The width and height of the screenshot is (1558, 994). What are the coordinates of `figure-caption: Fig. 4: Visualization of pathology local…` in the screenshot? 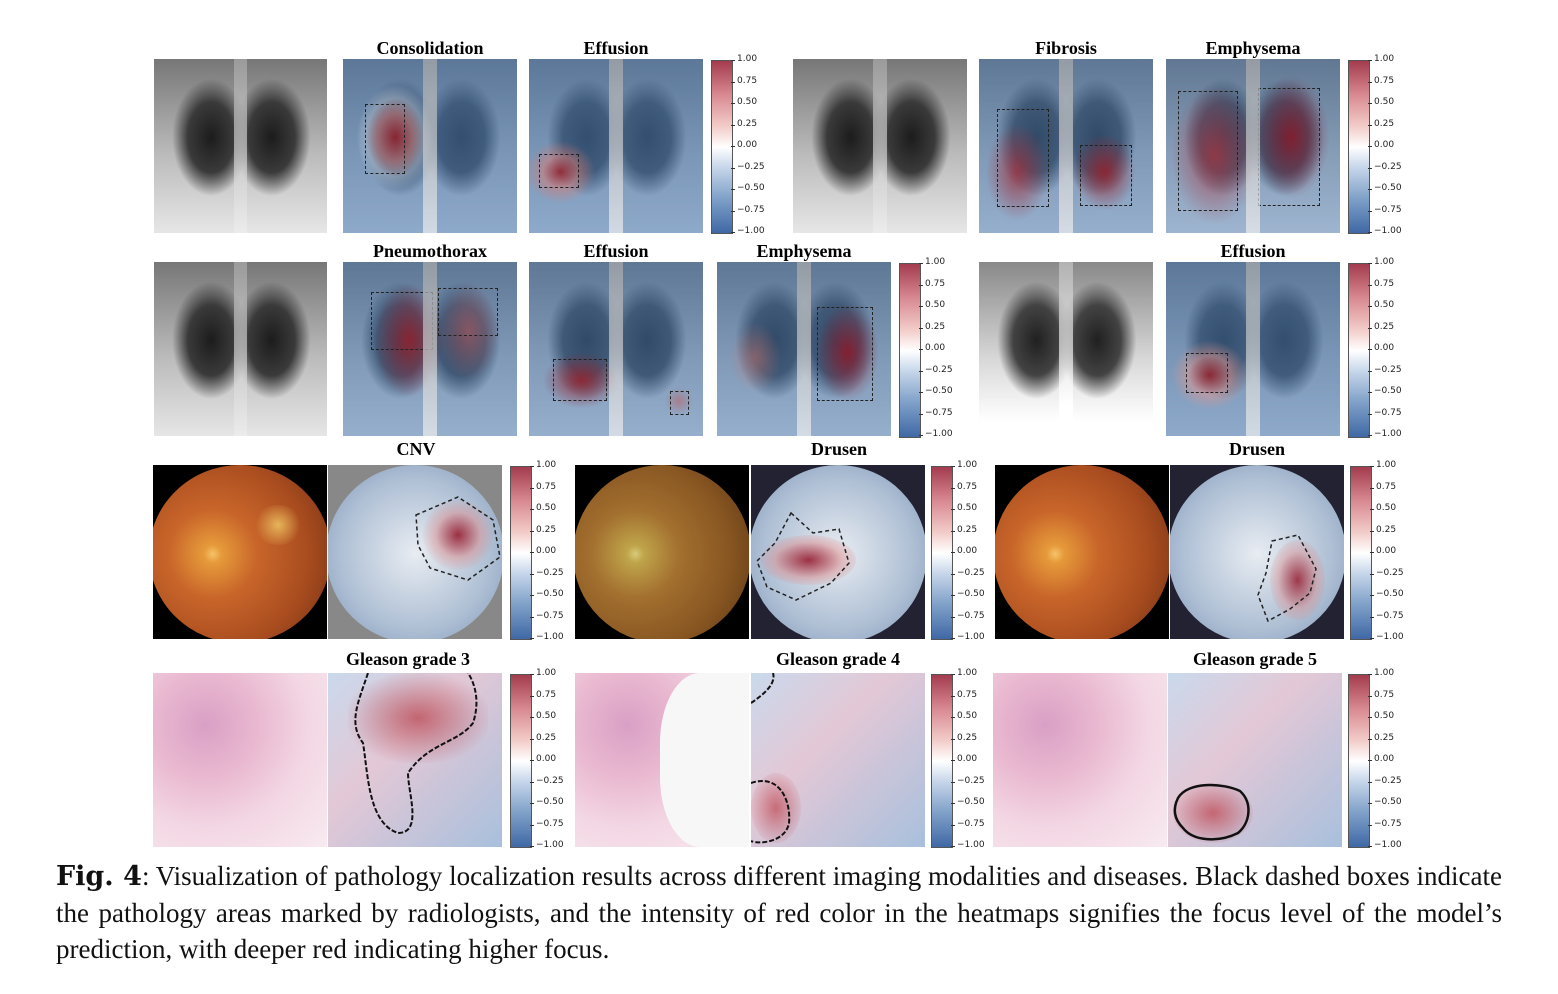 It's located at (779, 912).